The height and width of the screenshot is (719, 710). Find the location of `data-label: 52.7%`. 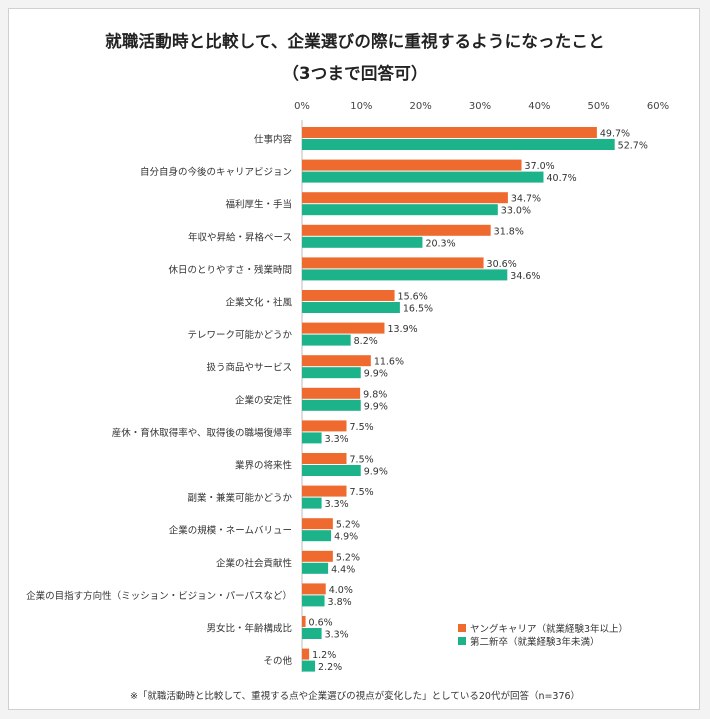

data-label: 52.7% is located at coordinates (633, 146).